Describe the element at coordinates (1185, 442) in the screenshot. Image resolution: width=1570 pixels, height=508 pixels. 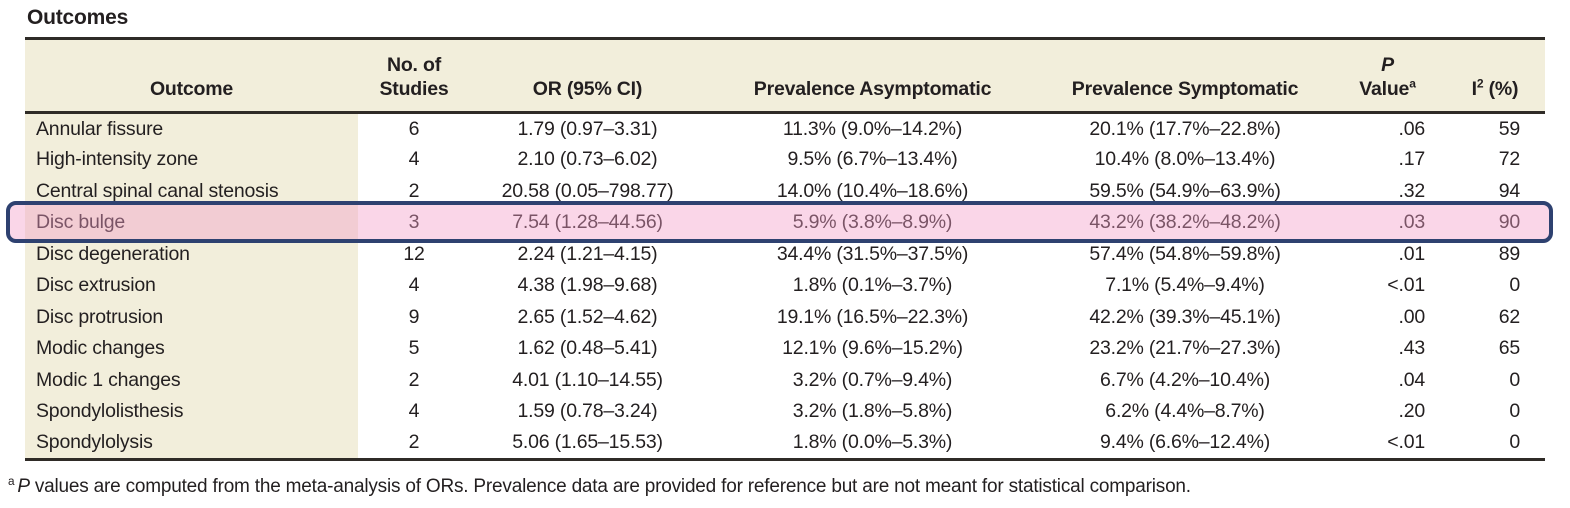
I see `cell-prevalence-symptomatic: 9.4% (6.6%–12.4%)` at that location.